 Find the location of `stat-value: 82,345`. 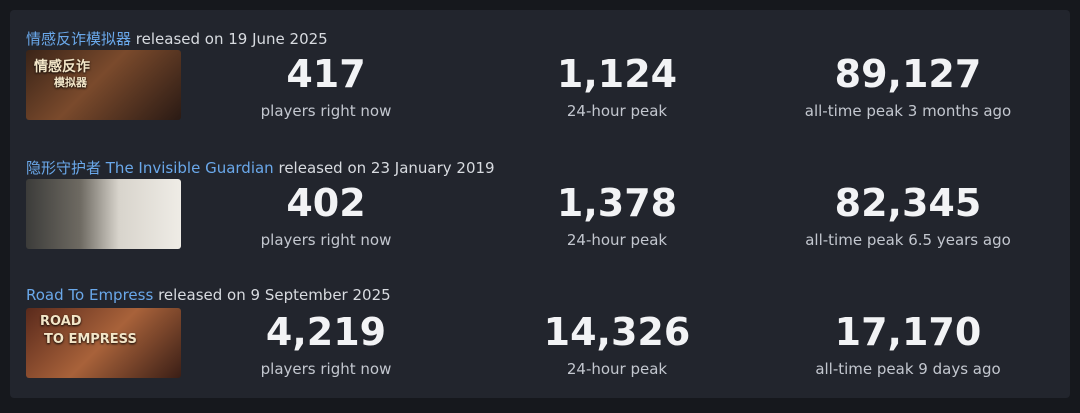

stat-value: 82,345 is located at coordinates (908, 203).